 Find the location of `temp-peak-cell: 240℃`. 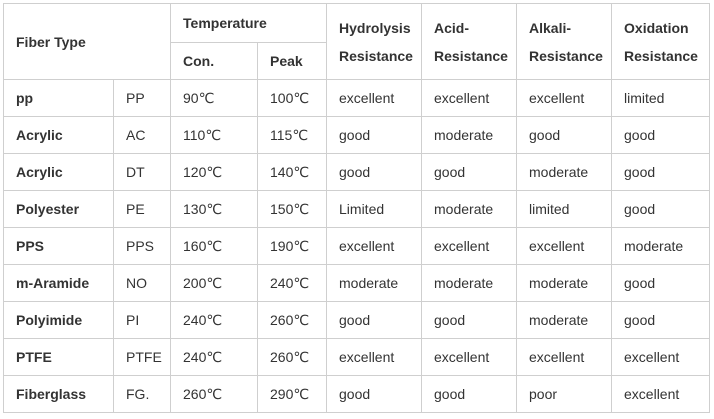

temp-peak-cell: 240℃ is located at coordinates (292, 283).